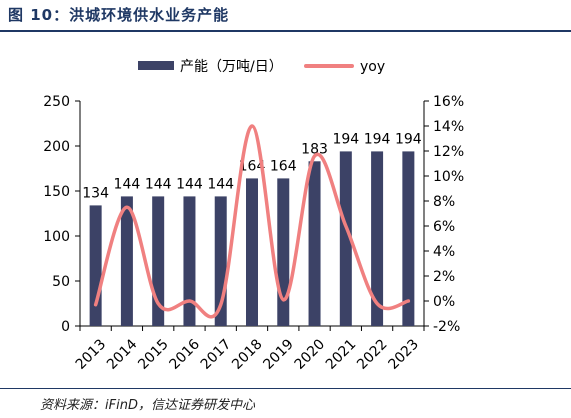 The width and height of the screenshot is (571, 418). What do you see at coordinates (444, 277) in the screenshot?
I see `y-right-tick-label: 2%` at bounding box center [444, 277].